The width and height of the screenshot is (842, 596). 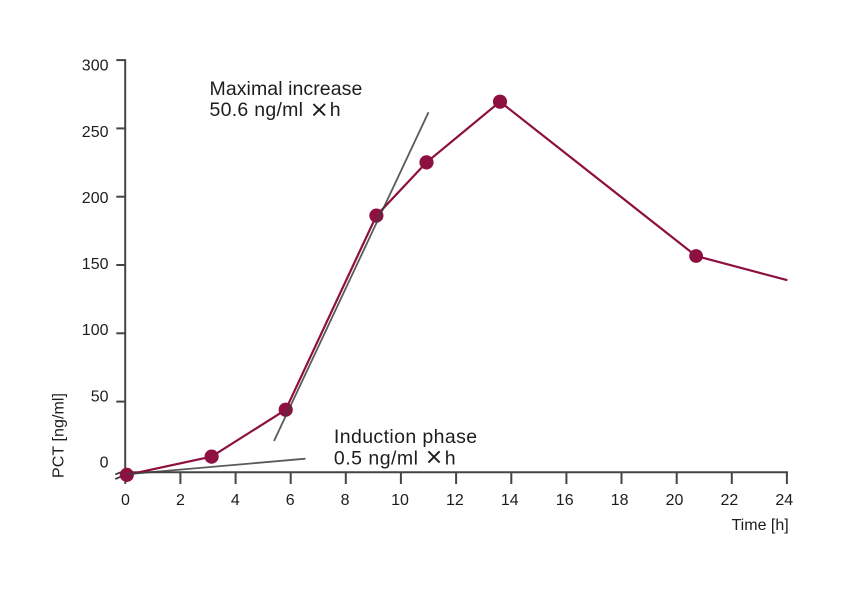 I want to click on svg-text: 150, so click(x=95, y=264).